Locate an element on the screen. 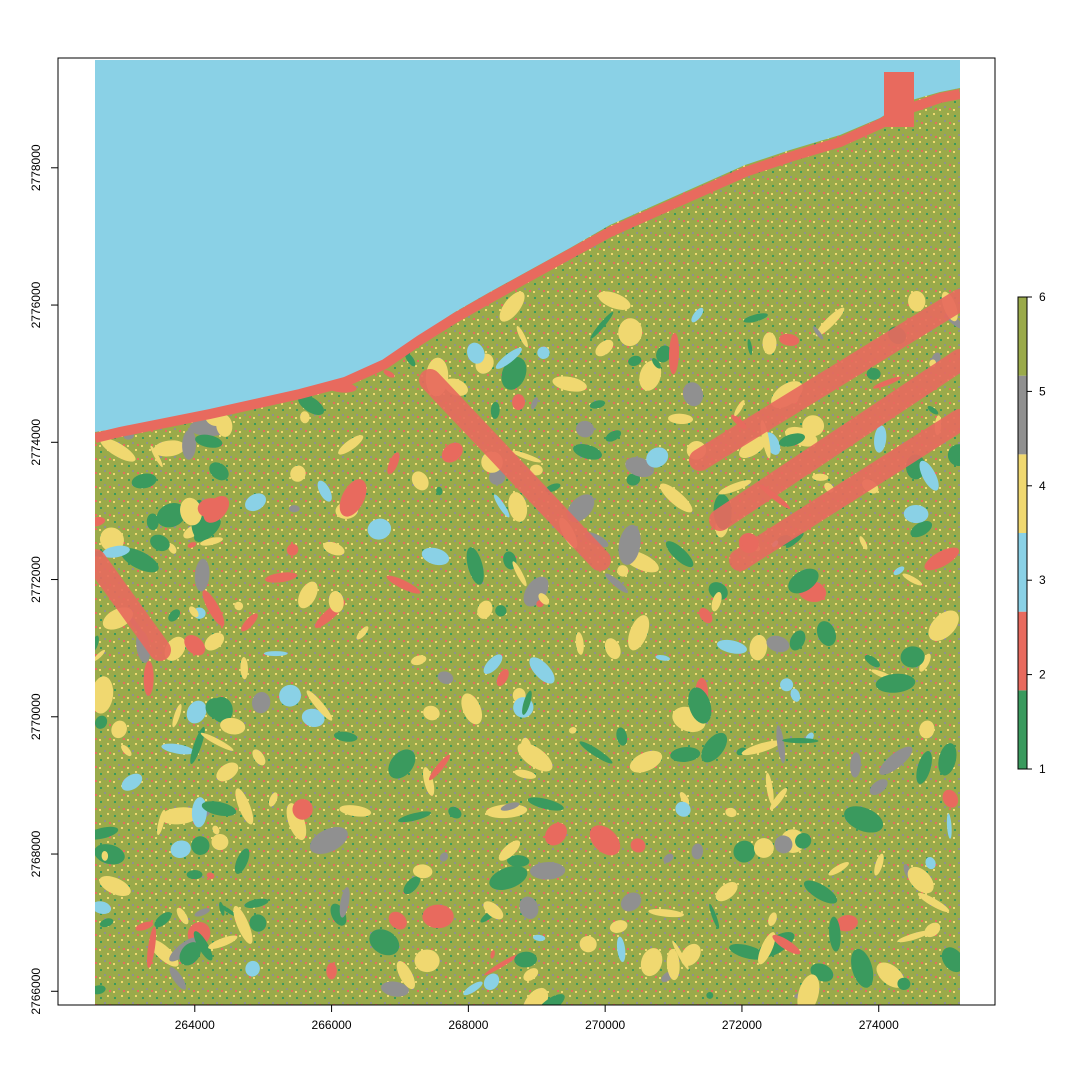 This screenshot has height=1080, width=1080. y-tick-label: 2768000 is located at coordinates (36, 853).